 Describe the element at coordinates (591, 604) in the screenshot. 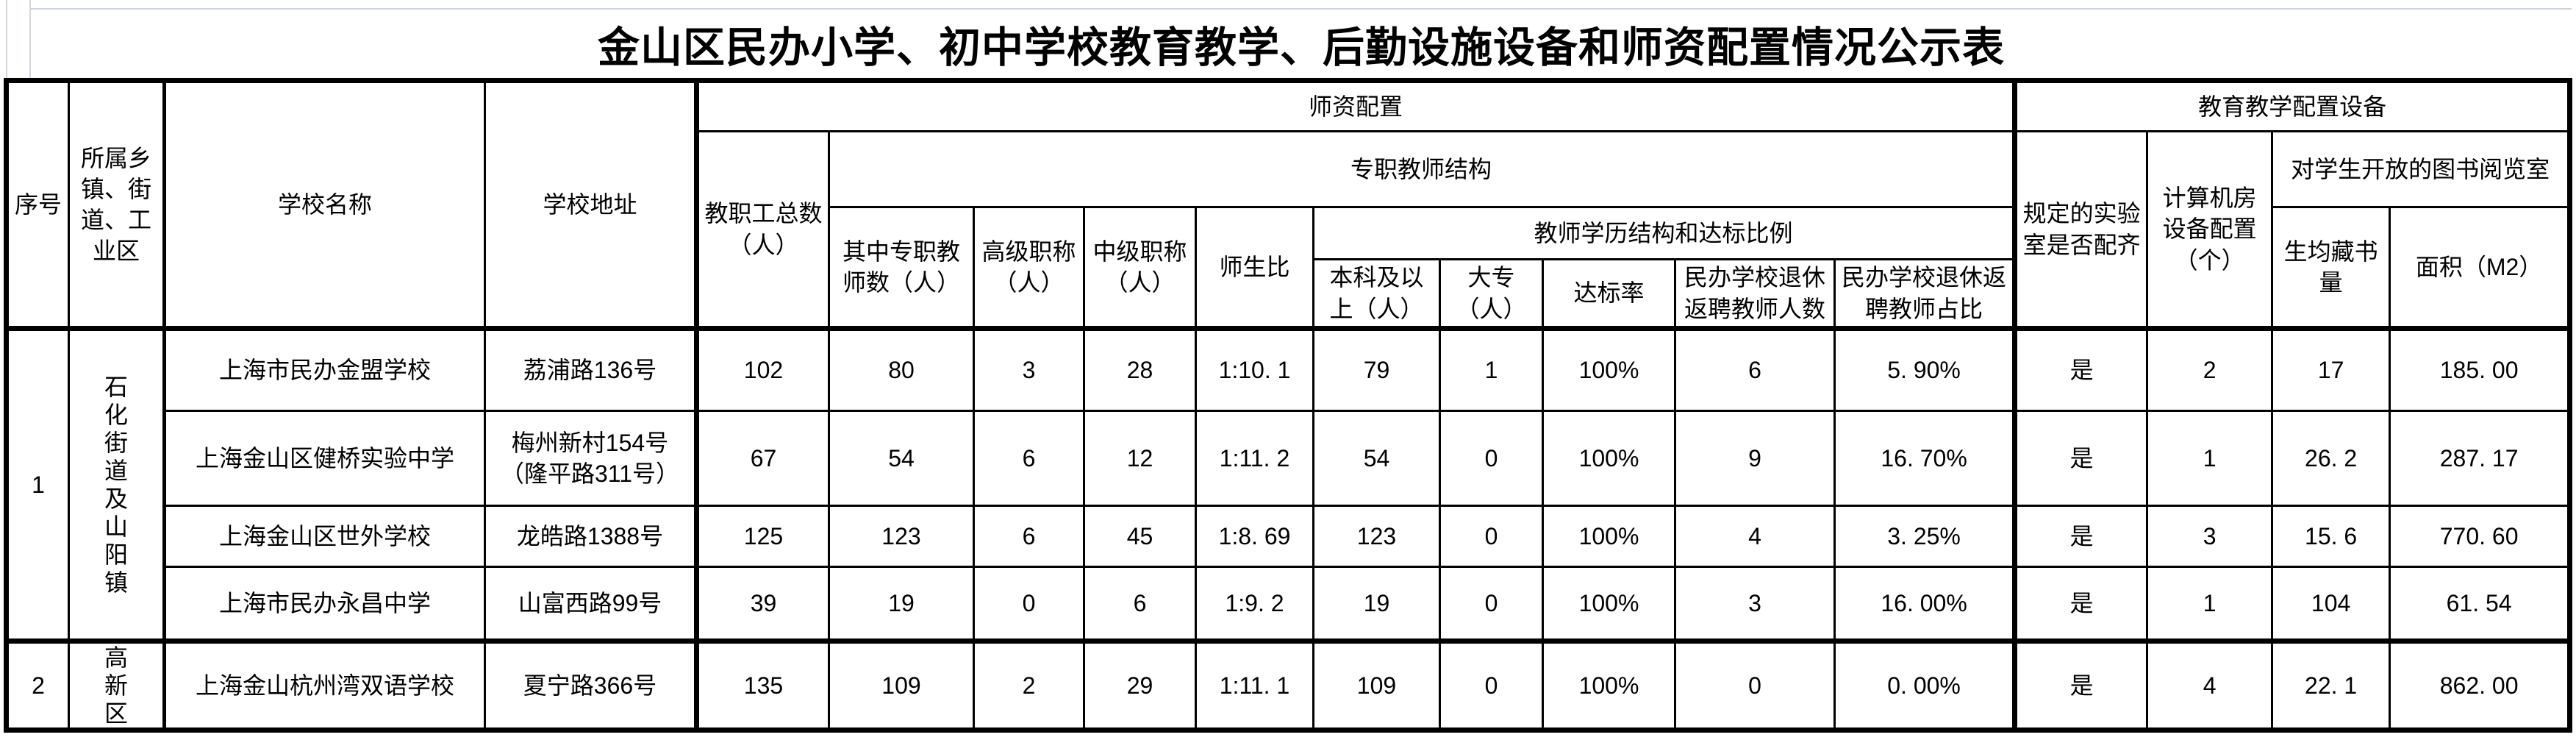

I see `cell-school-address: 山富西路99号` at that location.